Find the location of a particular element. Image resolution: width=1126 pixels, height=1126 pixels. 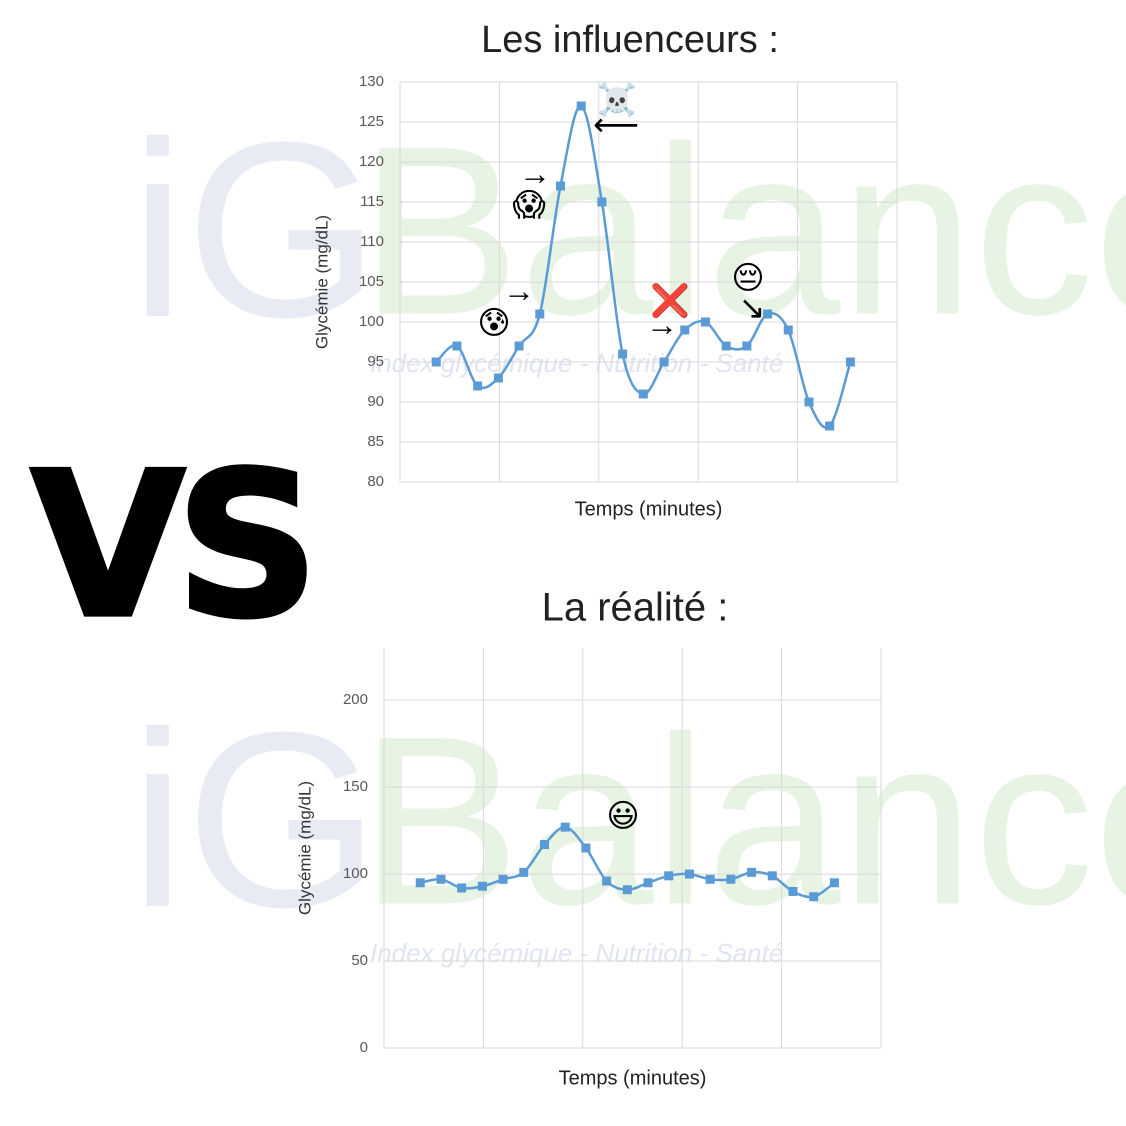

annotation: ❌ is located at coordinates (670, 300).